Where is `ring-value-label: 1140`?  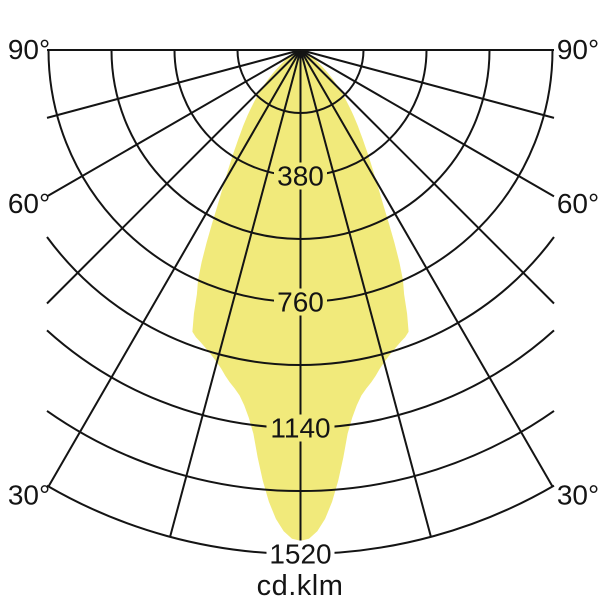 ring-value-label: 1140 is located at coordinates (300, 428).